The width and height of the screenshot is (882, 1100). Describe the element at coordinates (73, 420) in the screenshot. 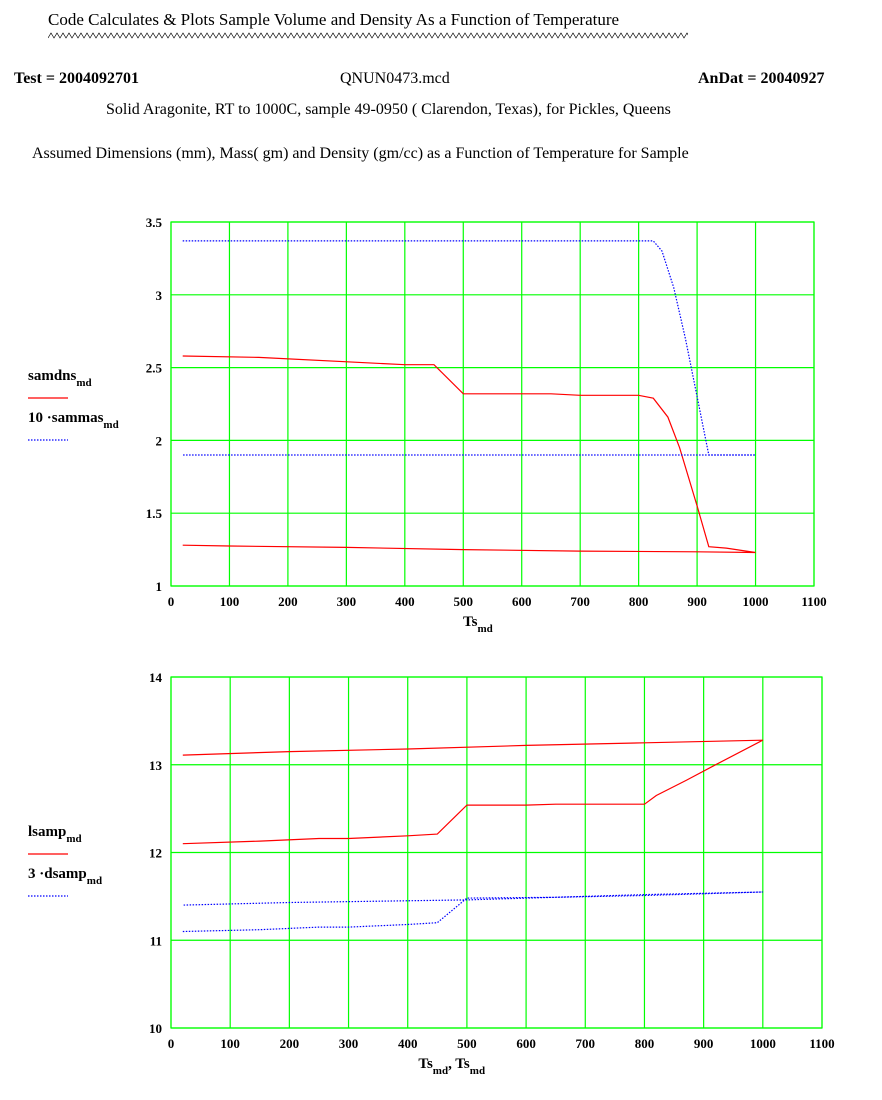

I see `legend-label: 10 ·sammasmd` at that location.